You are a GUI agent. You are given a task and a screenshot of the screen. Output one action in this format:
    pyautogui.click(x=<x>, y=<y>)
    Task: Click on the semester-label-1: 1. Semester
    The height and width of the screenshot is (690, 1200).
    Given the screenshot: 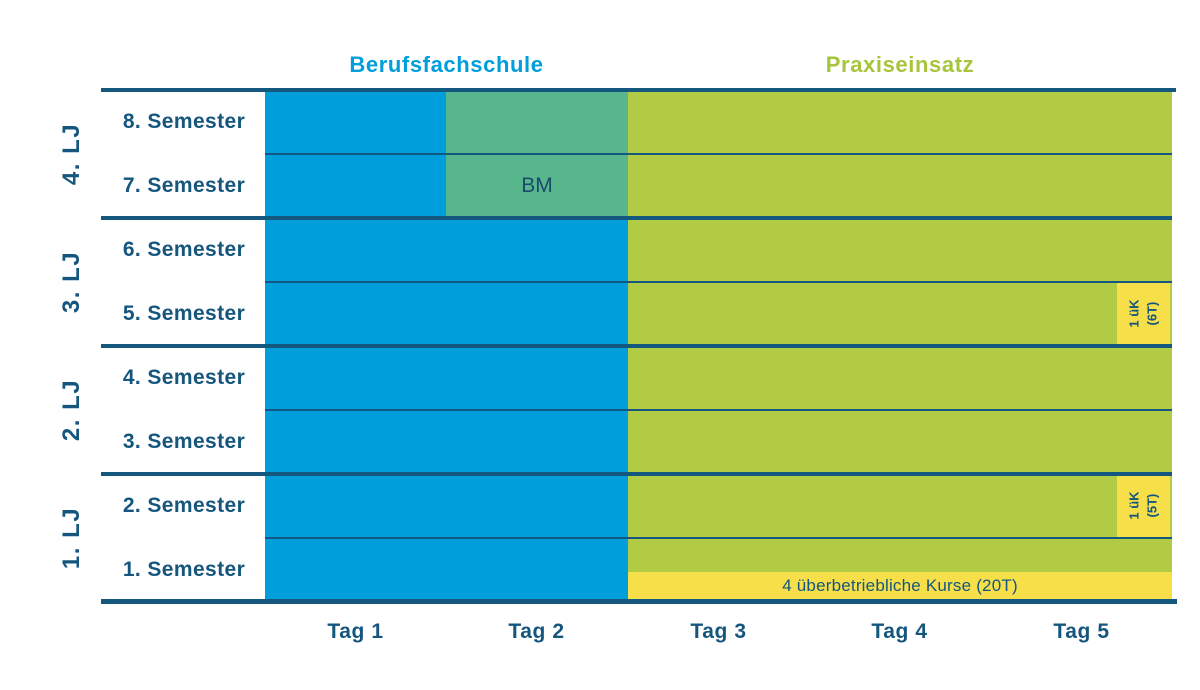 What is the action you would take?
    pyautogui.click(x=184, y=569)
    